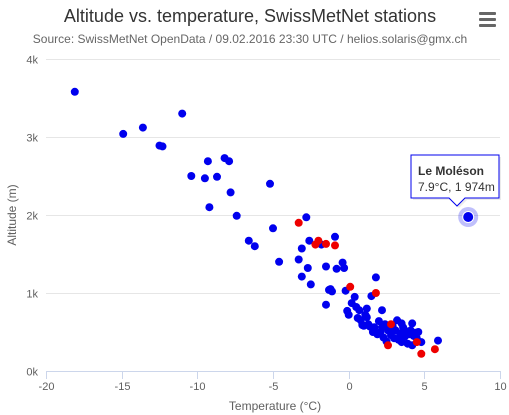 The width and height of the screenshot is (509, 415). What do you see at coordinates (32, 373) in the screenshot?
I see `y-tick-label: 0k` at bounding box center [32, 373].